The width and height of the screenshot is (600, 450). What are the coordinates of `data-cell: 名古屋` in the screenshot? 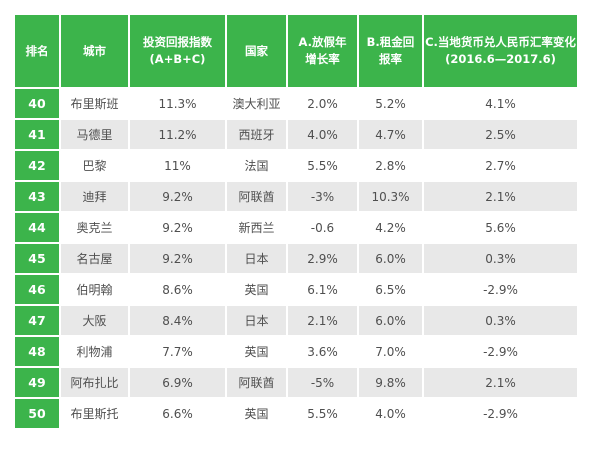 It's located at (94, 258).